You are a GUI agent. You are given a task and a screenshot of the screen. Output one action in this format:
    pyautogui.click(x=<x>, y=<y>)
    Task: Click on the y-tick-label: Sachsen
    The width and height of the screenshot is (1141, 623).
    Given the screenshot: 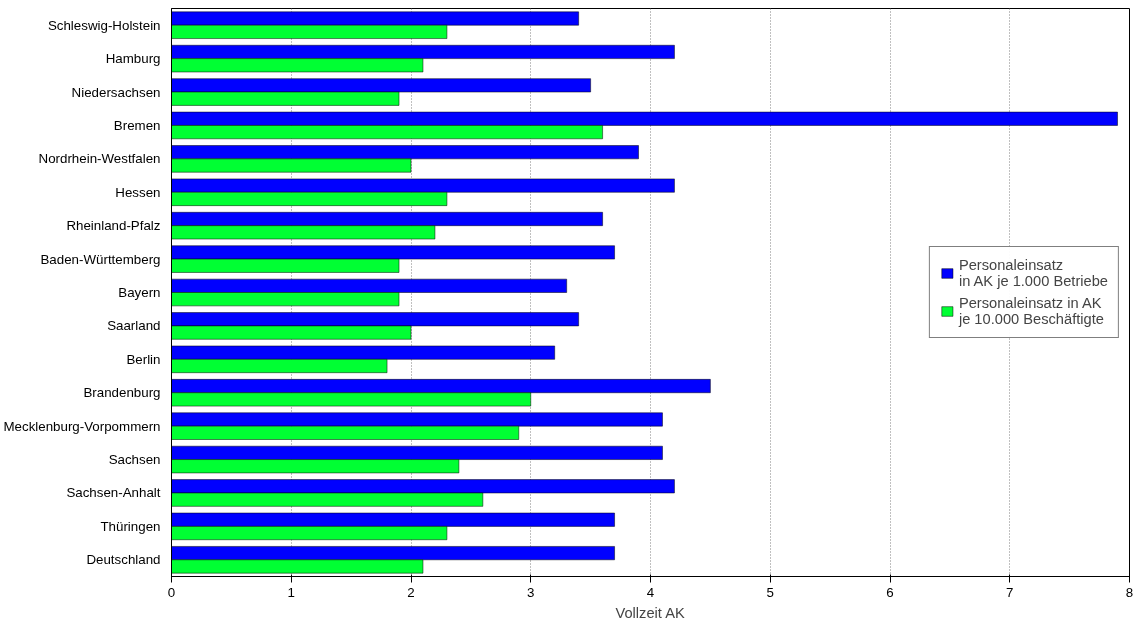 What is the action you would take?
    pyautogui.click(x=134, y=460)
    